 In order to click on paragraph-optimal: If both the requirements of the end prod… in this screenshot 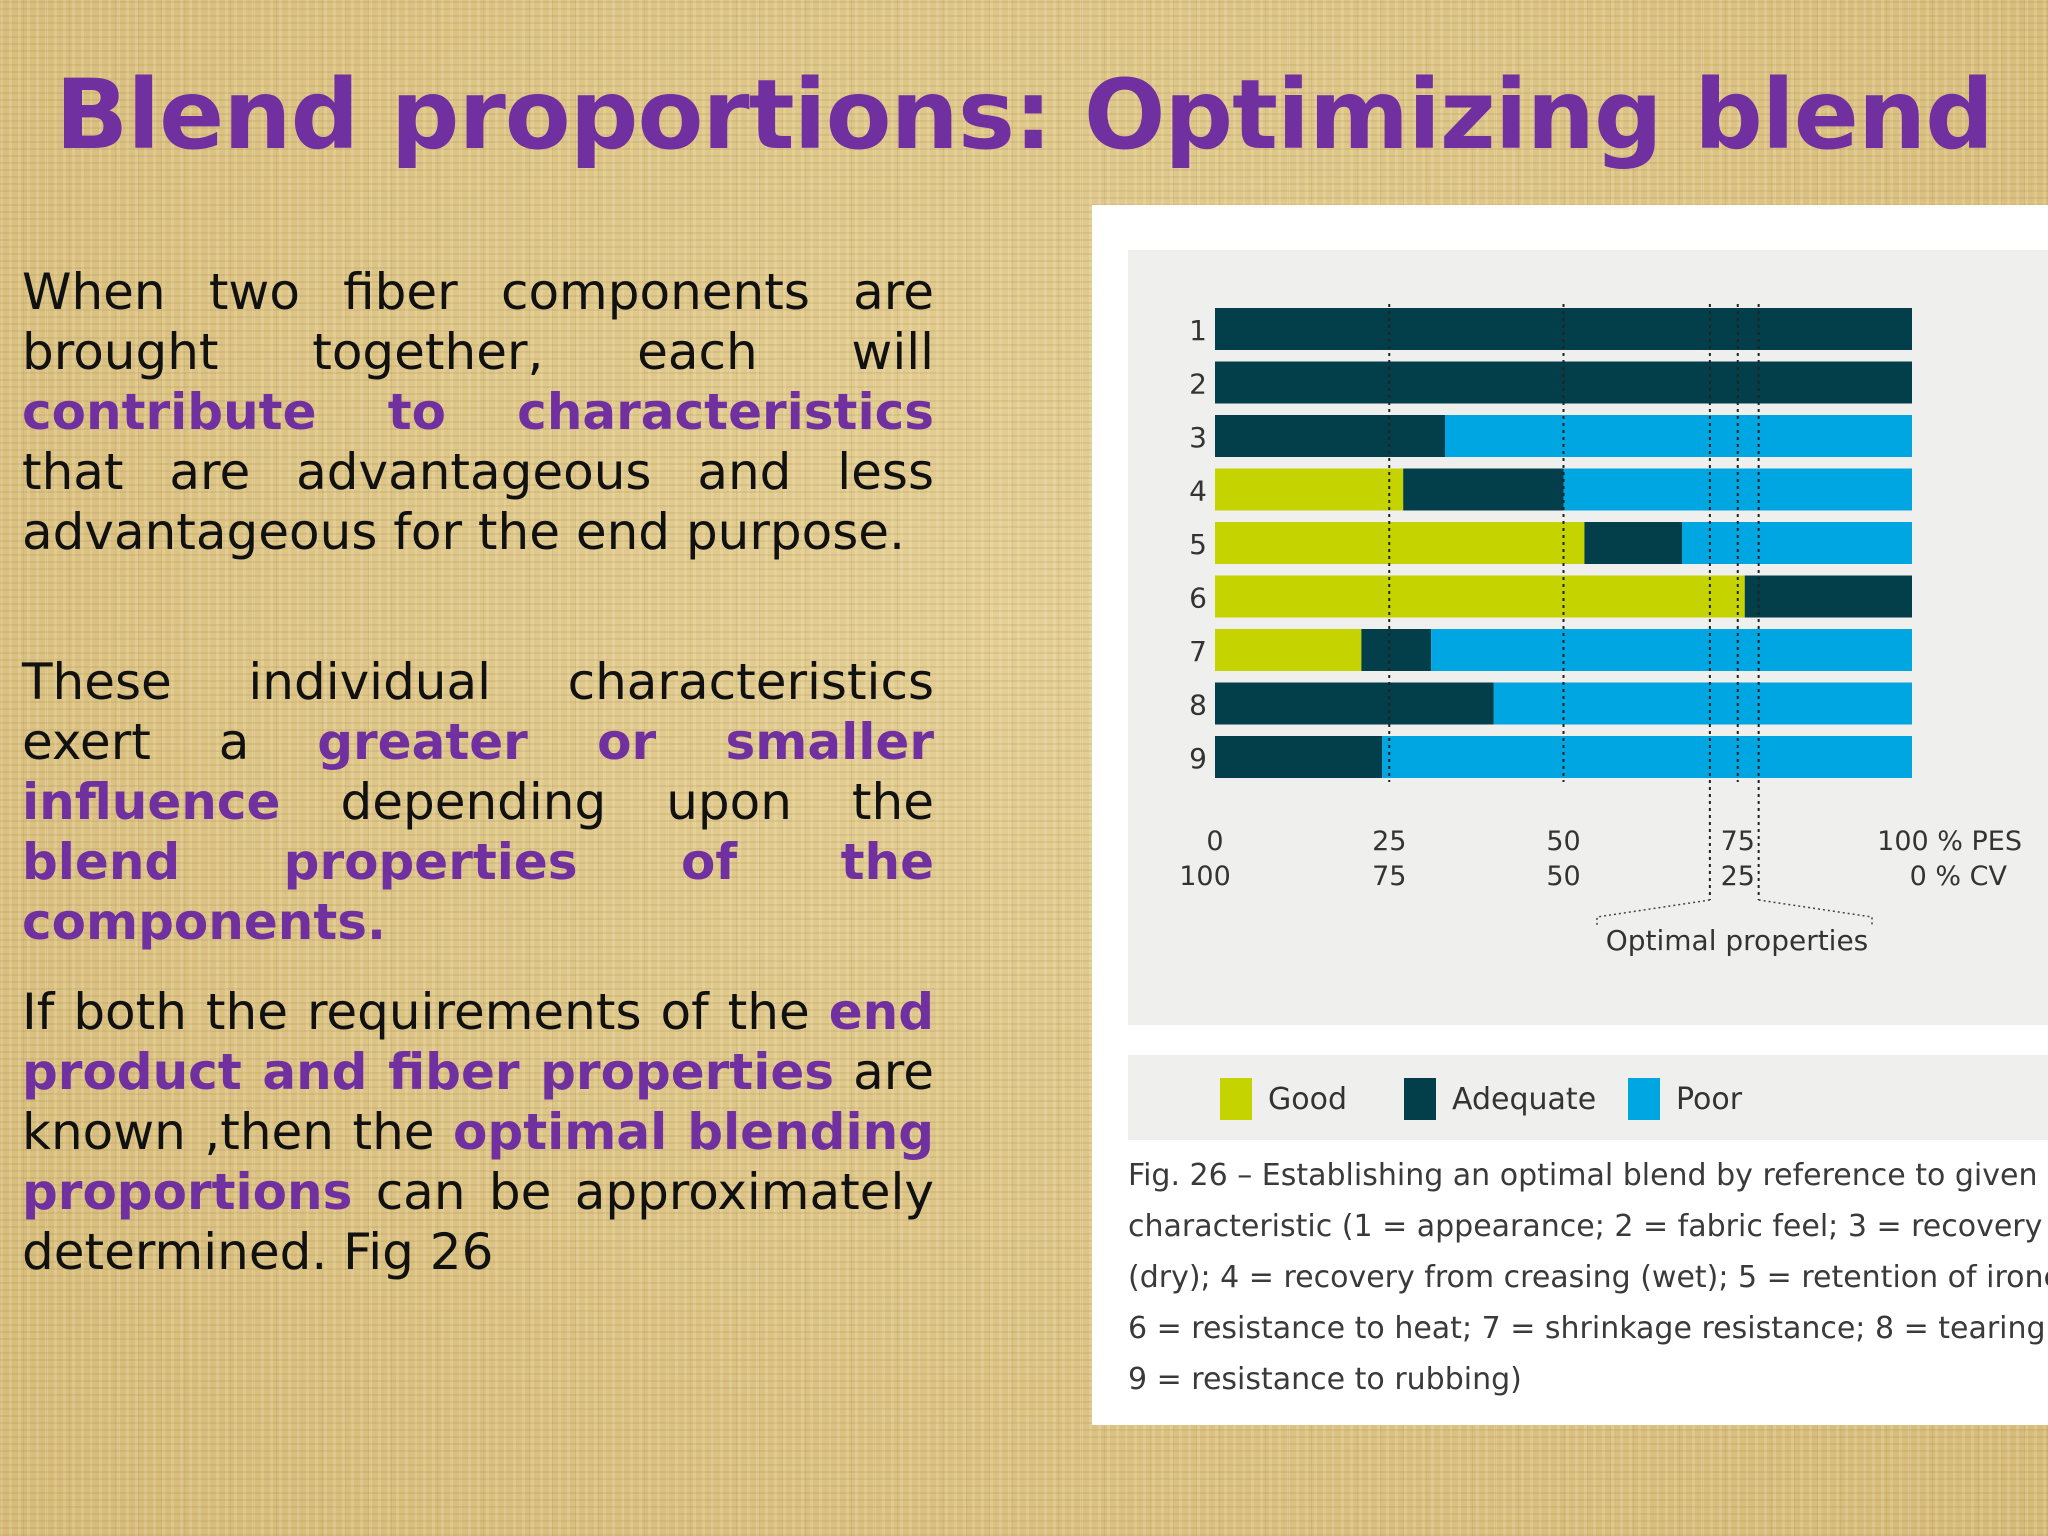, I will do `click(478, 1132)`.